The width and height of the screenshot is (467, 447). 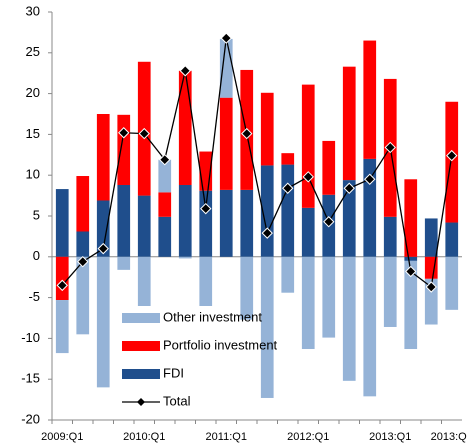 I want to click on x-tick-label: 2011:Q1, so click(x=226, y=437).